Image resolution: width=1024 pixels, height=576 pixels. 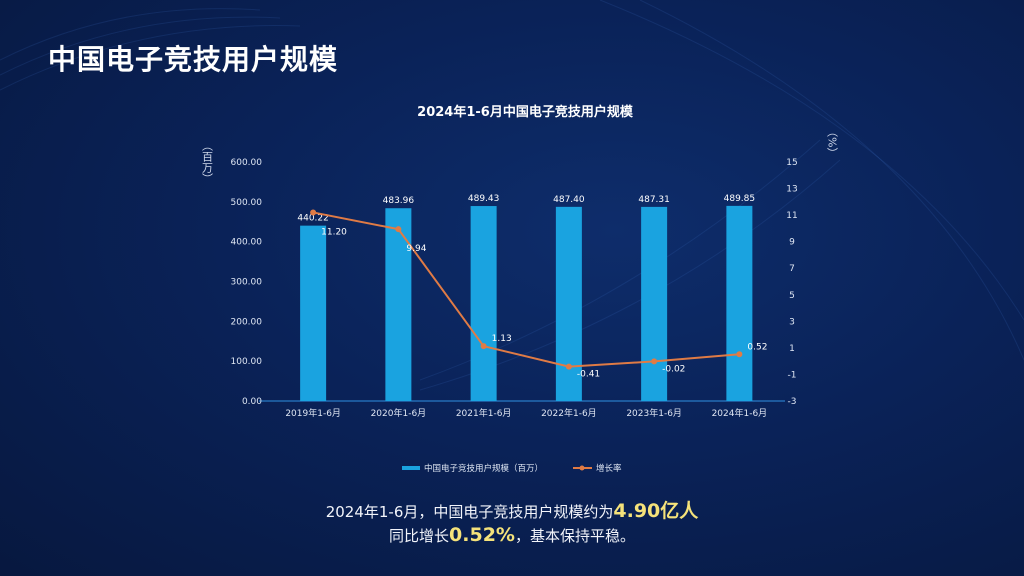 What do you see at coordinates (313, 413) in the screenshot?
I see `x-tick-label: 2019年1-6月` at bounding box center [313, 413].